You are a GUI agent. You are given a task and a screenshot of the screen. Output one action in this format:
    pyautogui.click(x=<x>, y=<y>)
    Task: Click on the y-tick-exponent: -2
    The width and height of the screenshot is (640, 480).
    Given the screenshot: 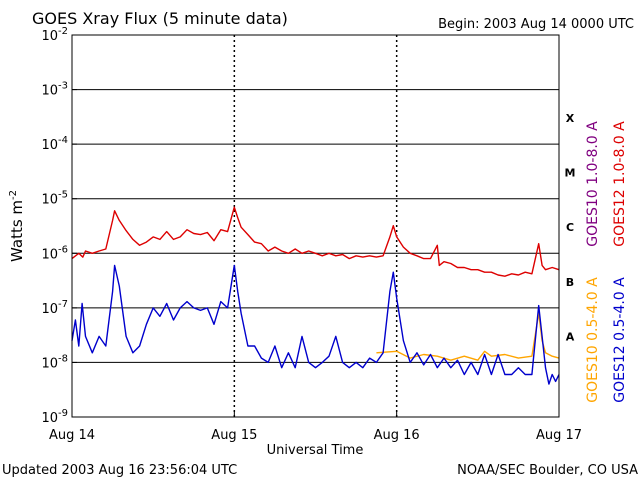 What is the action you would take?
    pyautogui.click(x=63, y=31)
    